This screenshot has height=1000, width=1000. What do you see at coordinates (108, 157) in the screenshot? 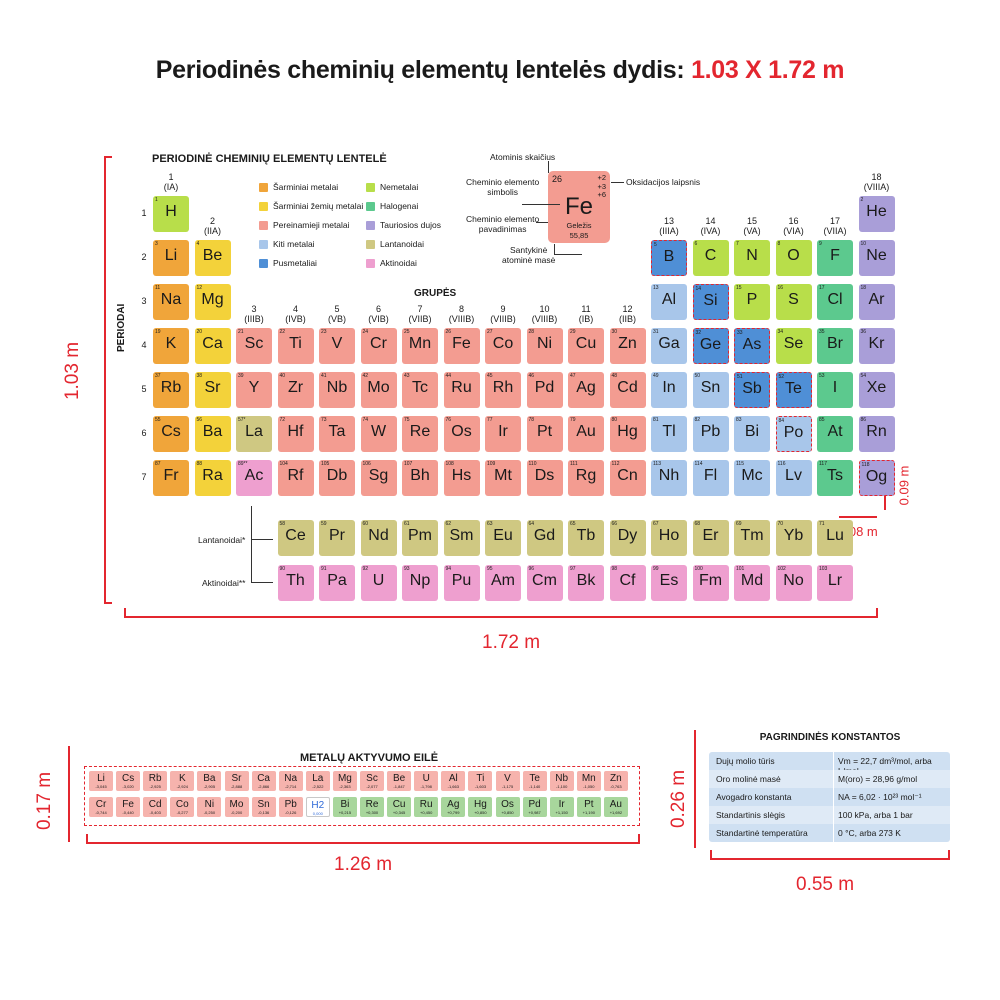
I see `height-dimension-cap-top` at bounding box center [108, 157].